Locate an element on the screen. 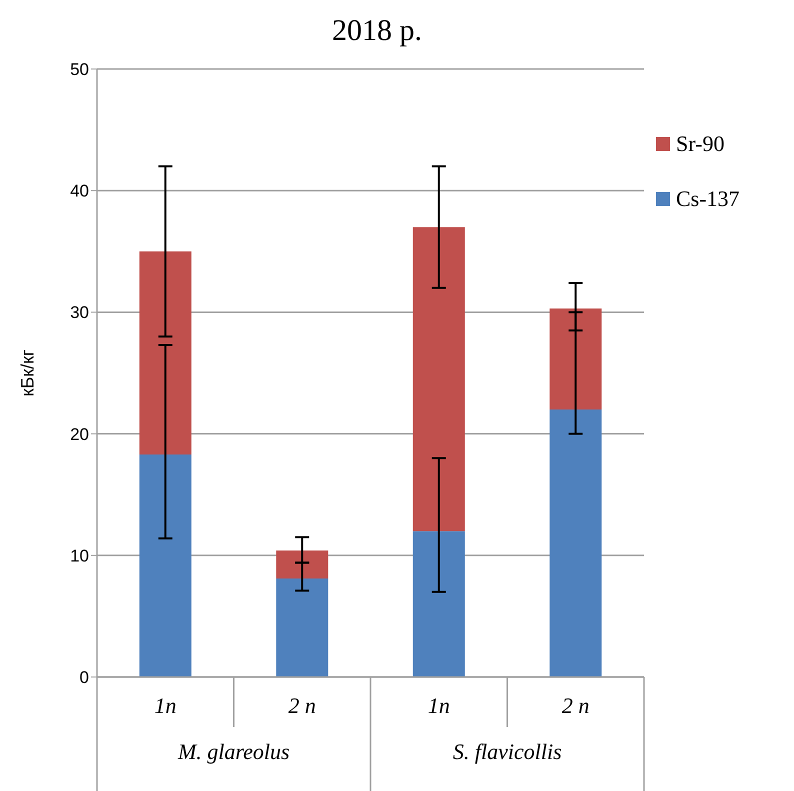 This screenshot has height=791, width=794. y-tick-label: 50 is located at coordinates (79, 70).